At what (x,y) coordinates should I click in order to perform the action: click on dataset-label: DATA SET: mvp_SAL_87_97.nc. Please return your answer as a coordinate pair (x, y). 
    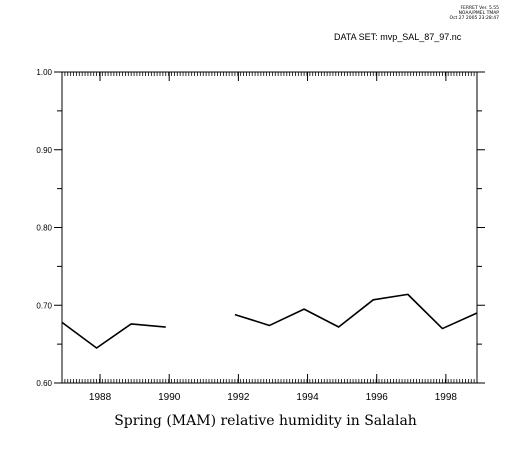
    Looking at the image, I should click on (397, 37).